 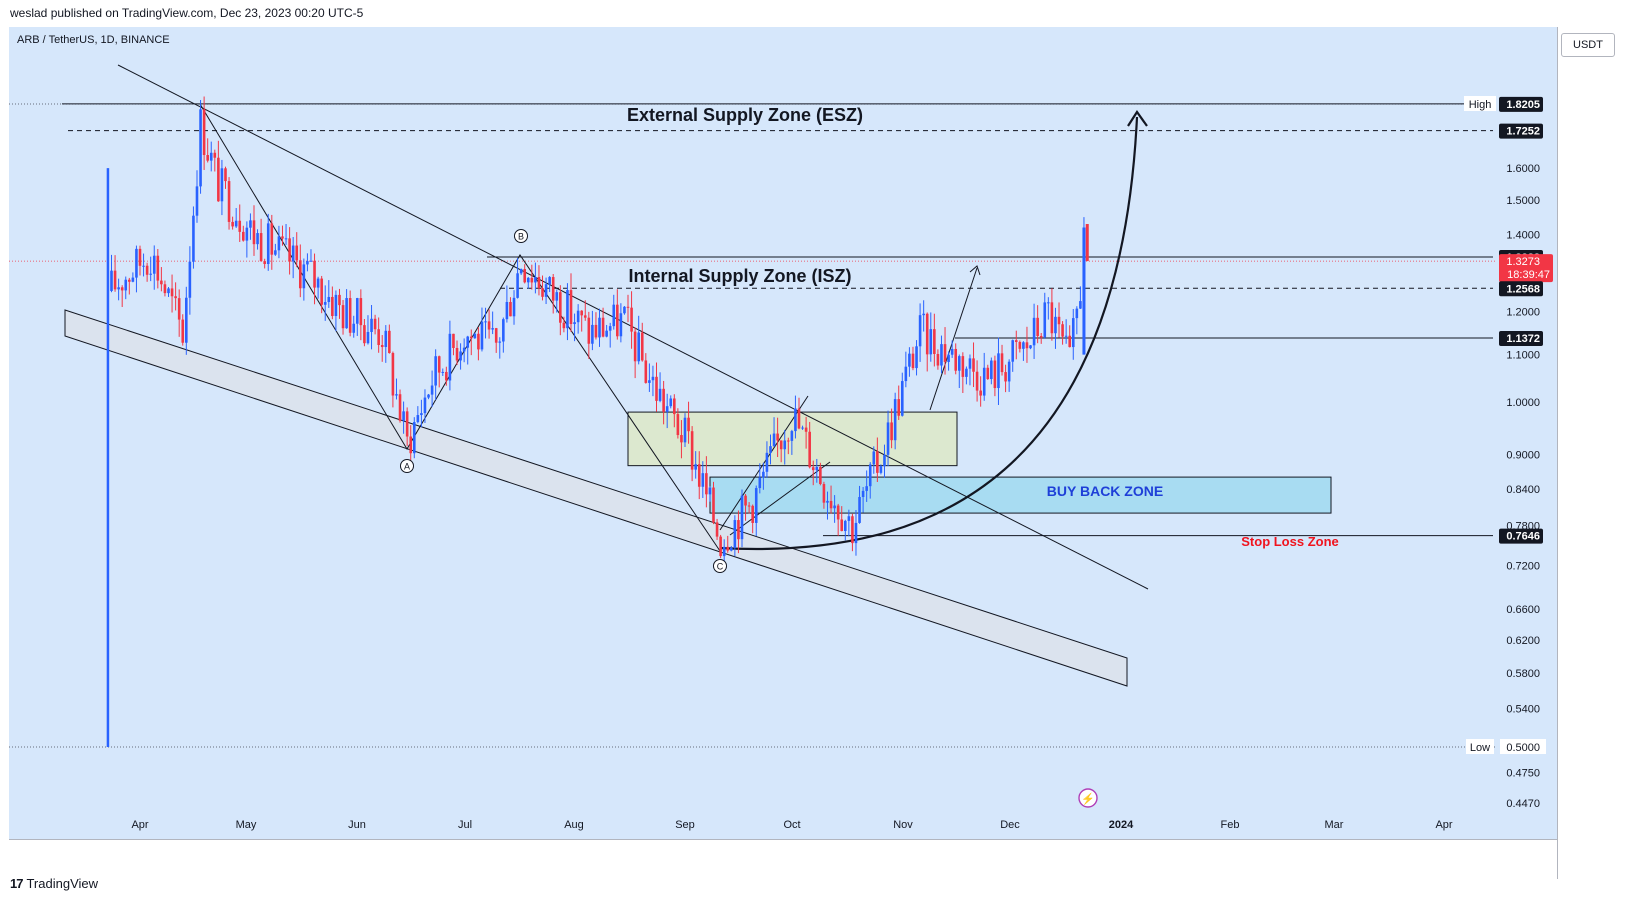 What do you see at coordinates (1020, 495) in the screenshot?
I see `buy-back-zone-box` at bounding box center [1020, 495].